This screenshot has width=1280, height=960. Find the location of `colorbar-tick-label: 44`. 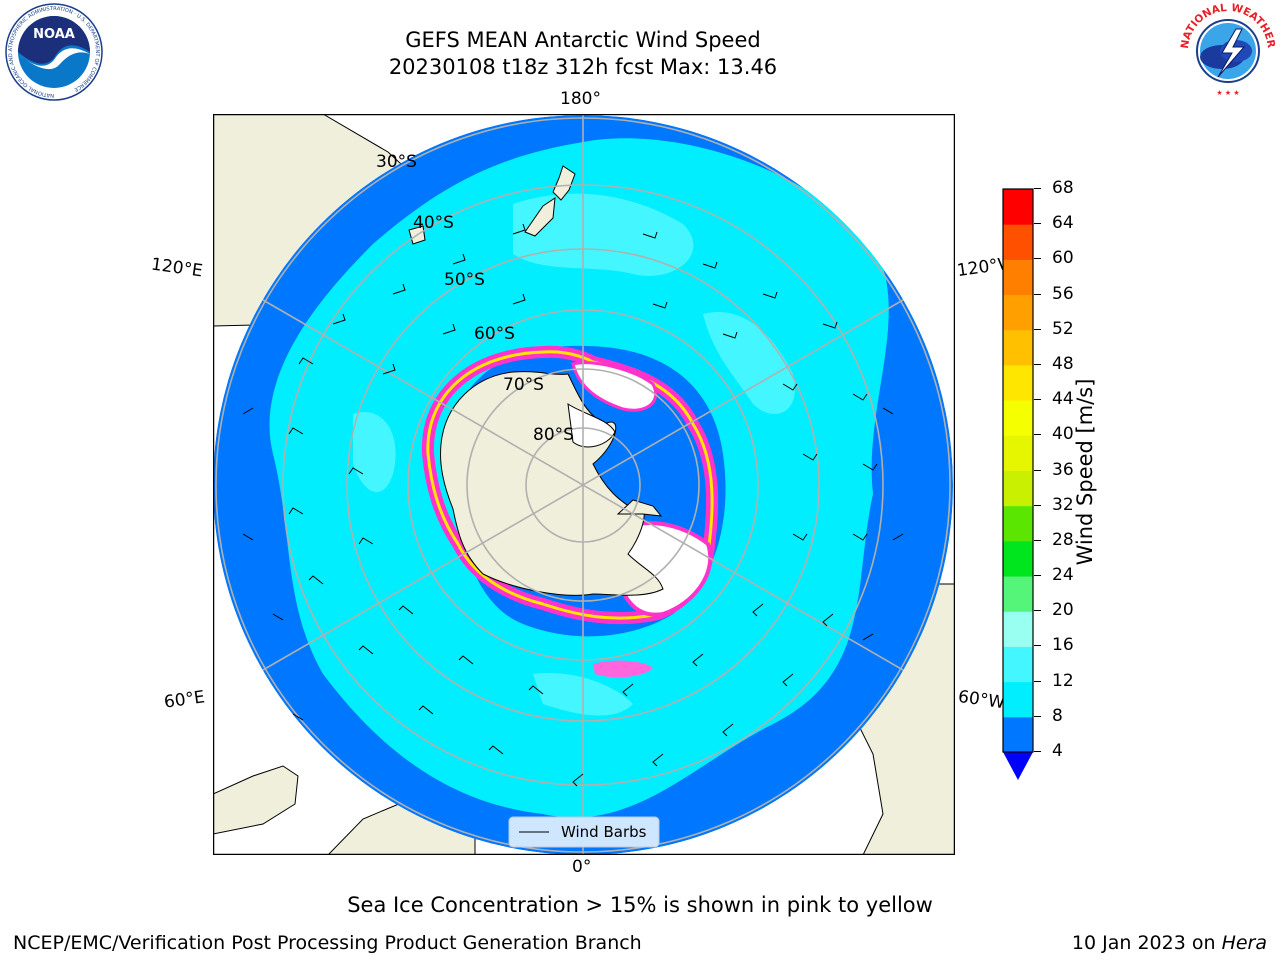

colorbar-tick-label: 44 is located at coordinates (1063, 399).